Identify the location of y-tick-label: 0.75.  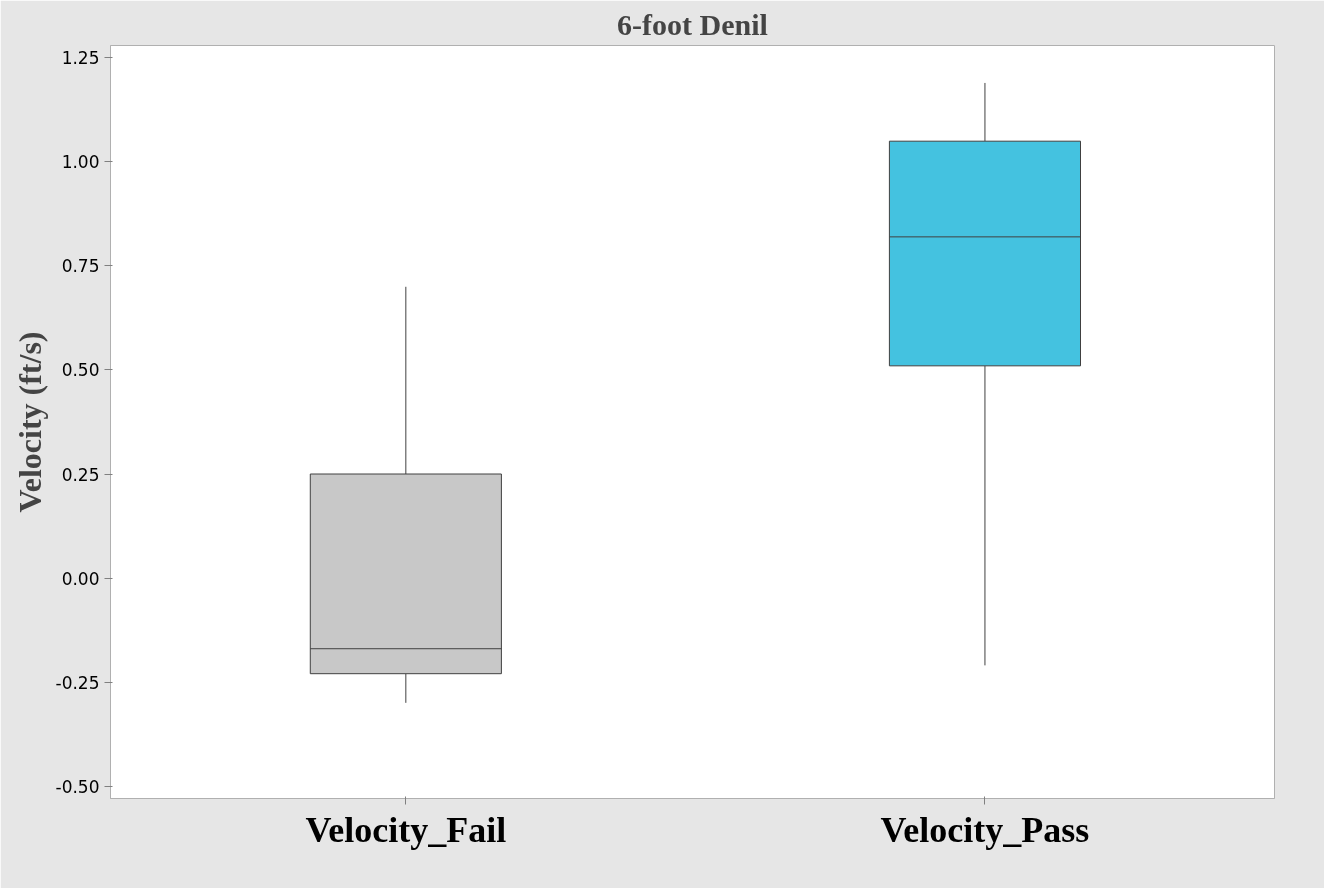
(80, 266).